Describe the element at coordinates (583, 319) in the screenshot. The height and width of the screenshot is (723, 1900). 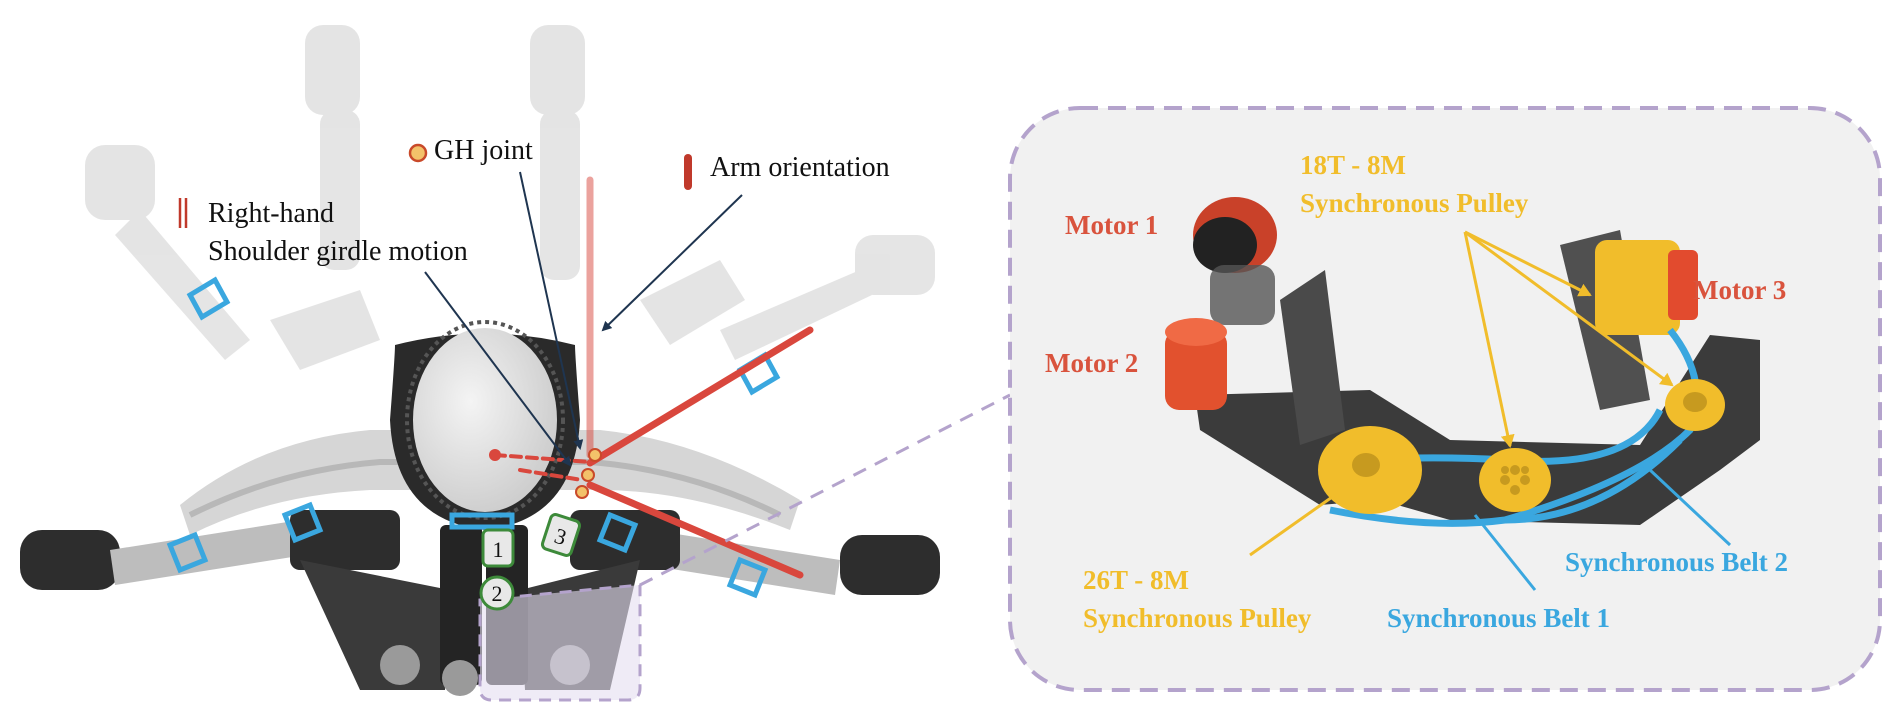
I see `callout-arrows` at that location.